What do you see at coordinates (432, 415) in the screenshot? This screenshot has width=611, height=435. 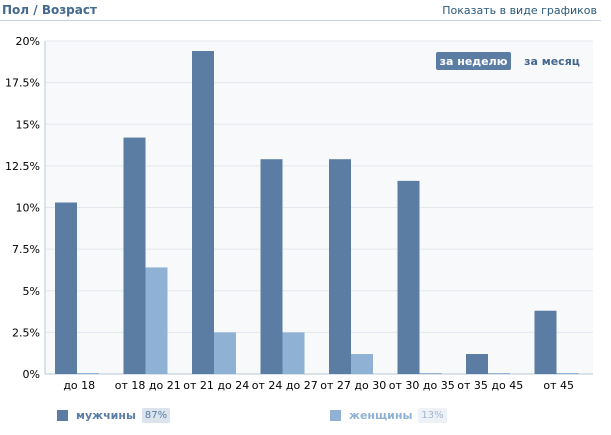 I see `legend-women-percent: 13%` at bounding box center [432, 415].